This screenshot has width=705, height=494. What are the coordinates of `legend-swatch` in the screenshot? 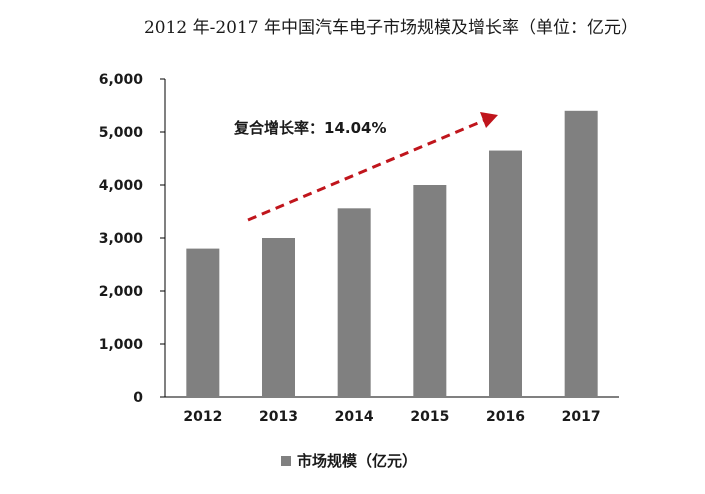 It's located at (286, 461).